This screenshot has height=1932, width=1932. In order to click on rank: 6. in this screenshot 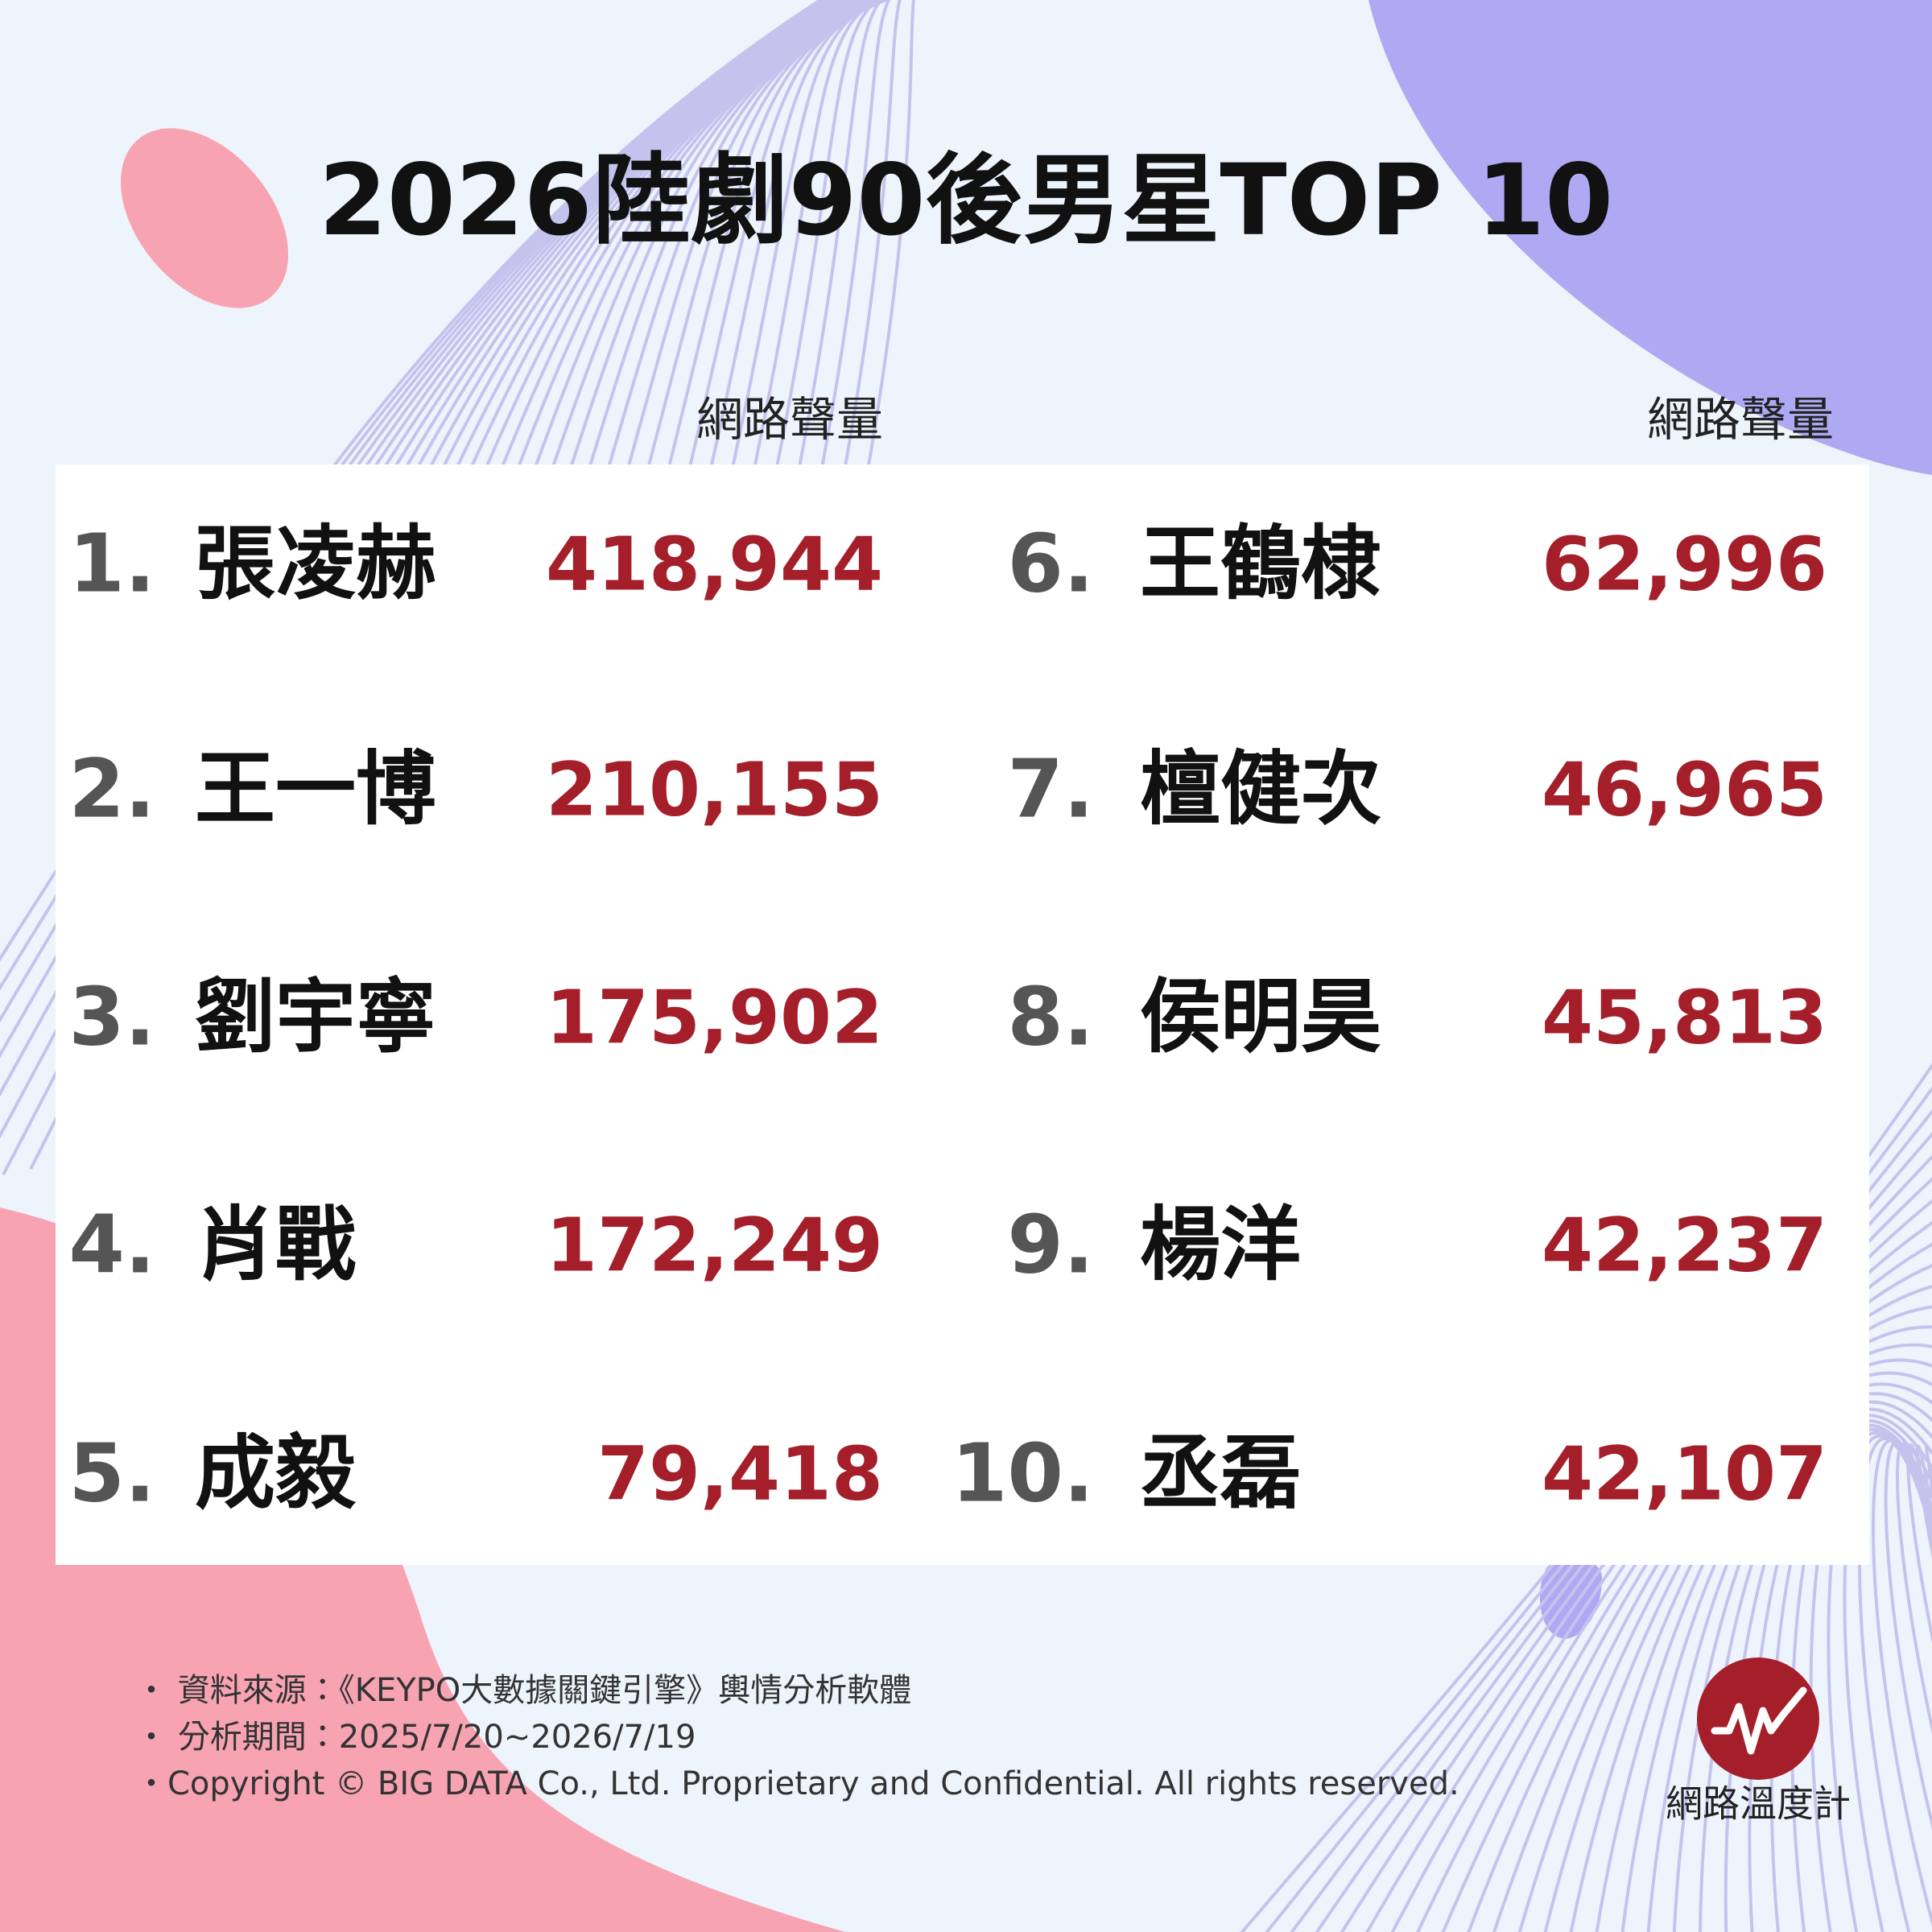, I will do `click(1050, 563)`.